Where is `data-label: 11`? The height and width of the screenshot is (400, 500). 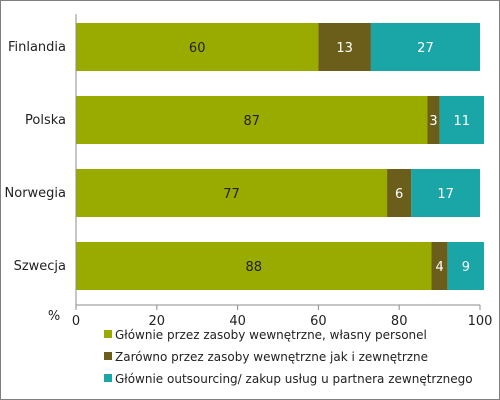
data-label: 11 is located at coordinates (462, 121).